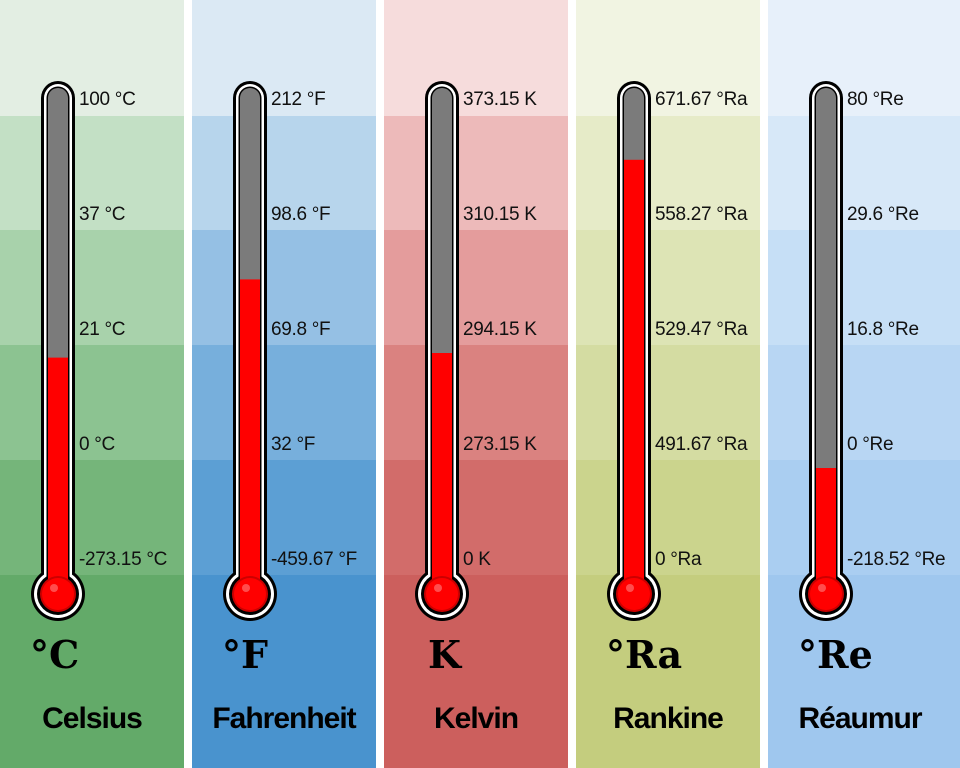 The height and width of the screenshot is (768, 960). I want to click on scale-name: Celsius, so click(92, 718).